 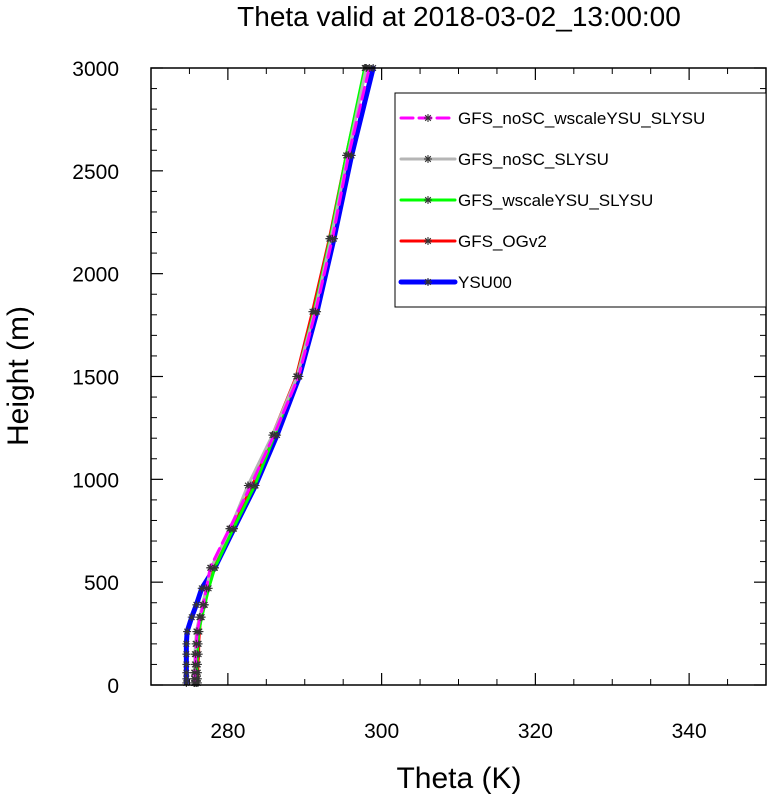 I want to click on legend-item: YSU00, so click(x=455, y=282).